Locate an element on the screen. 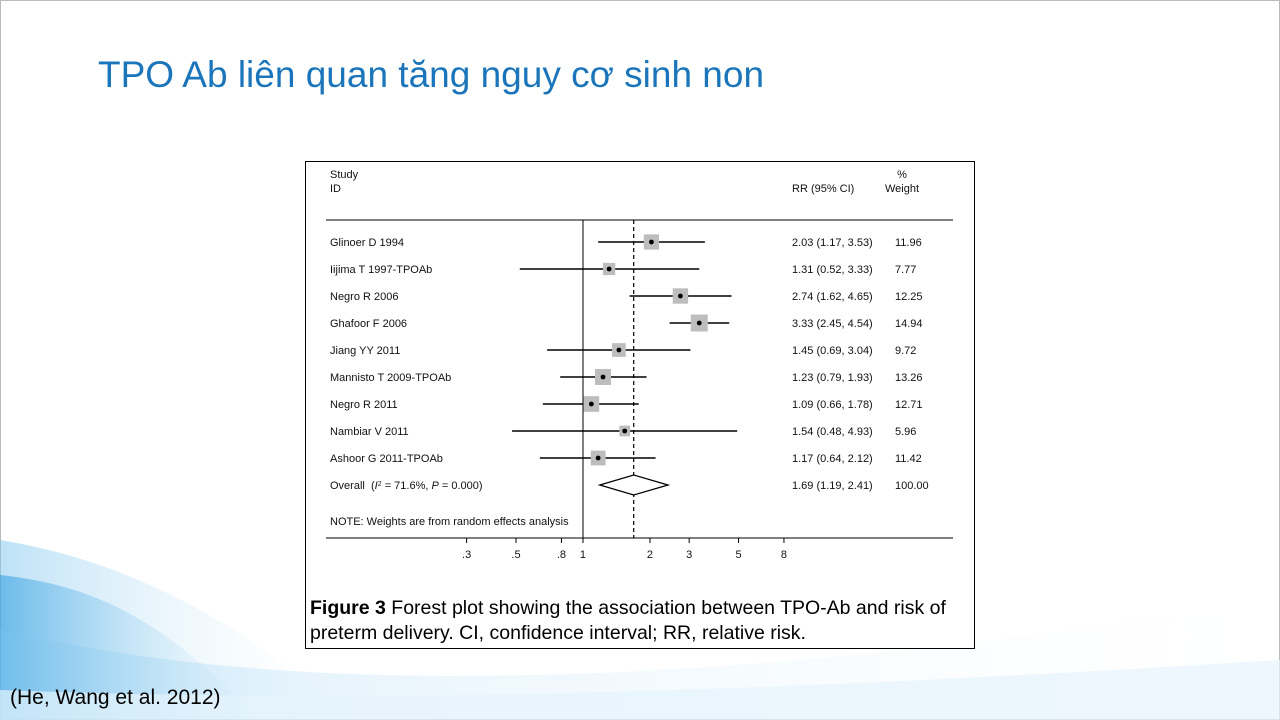 The height and width of the screenshot is (720, 1280). study-name: Ashoor G 2011-TPOAb is located at coordinates (386, 459).